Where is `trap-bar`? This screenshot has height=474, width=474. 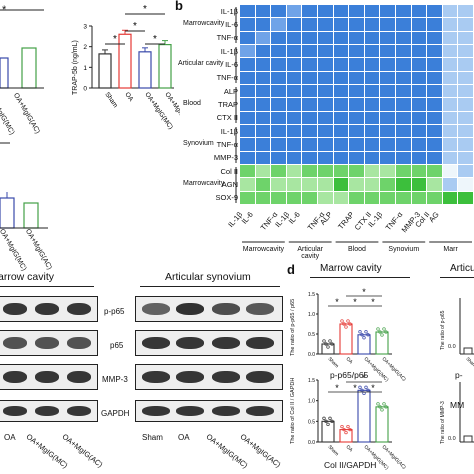 trap-bar is located at coordinates (145, 70).